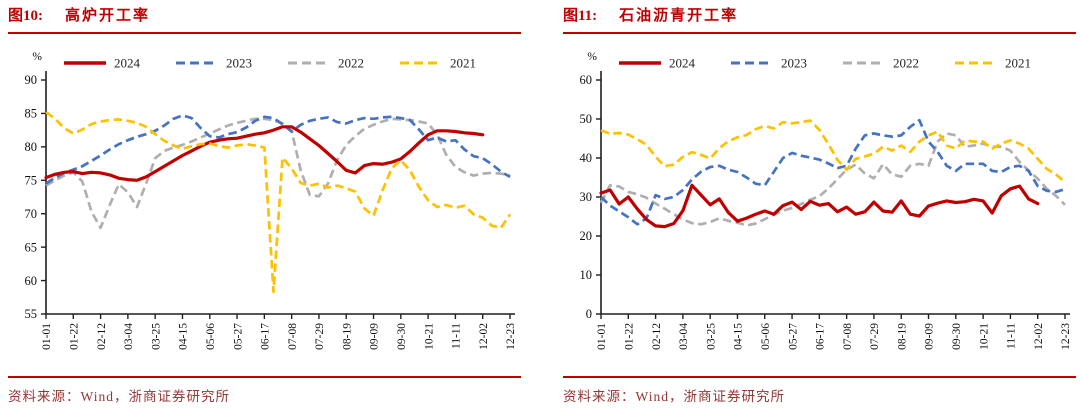 This screenshot has width=1080, height=411. Describe the element at coordinates (31, 314) in the screenshot. I see `svg-text: 55` at that location.